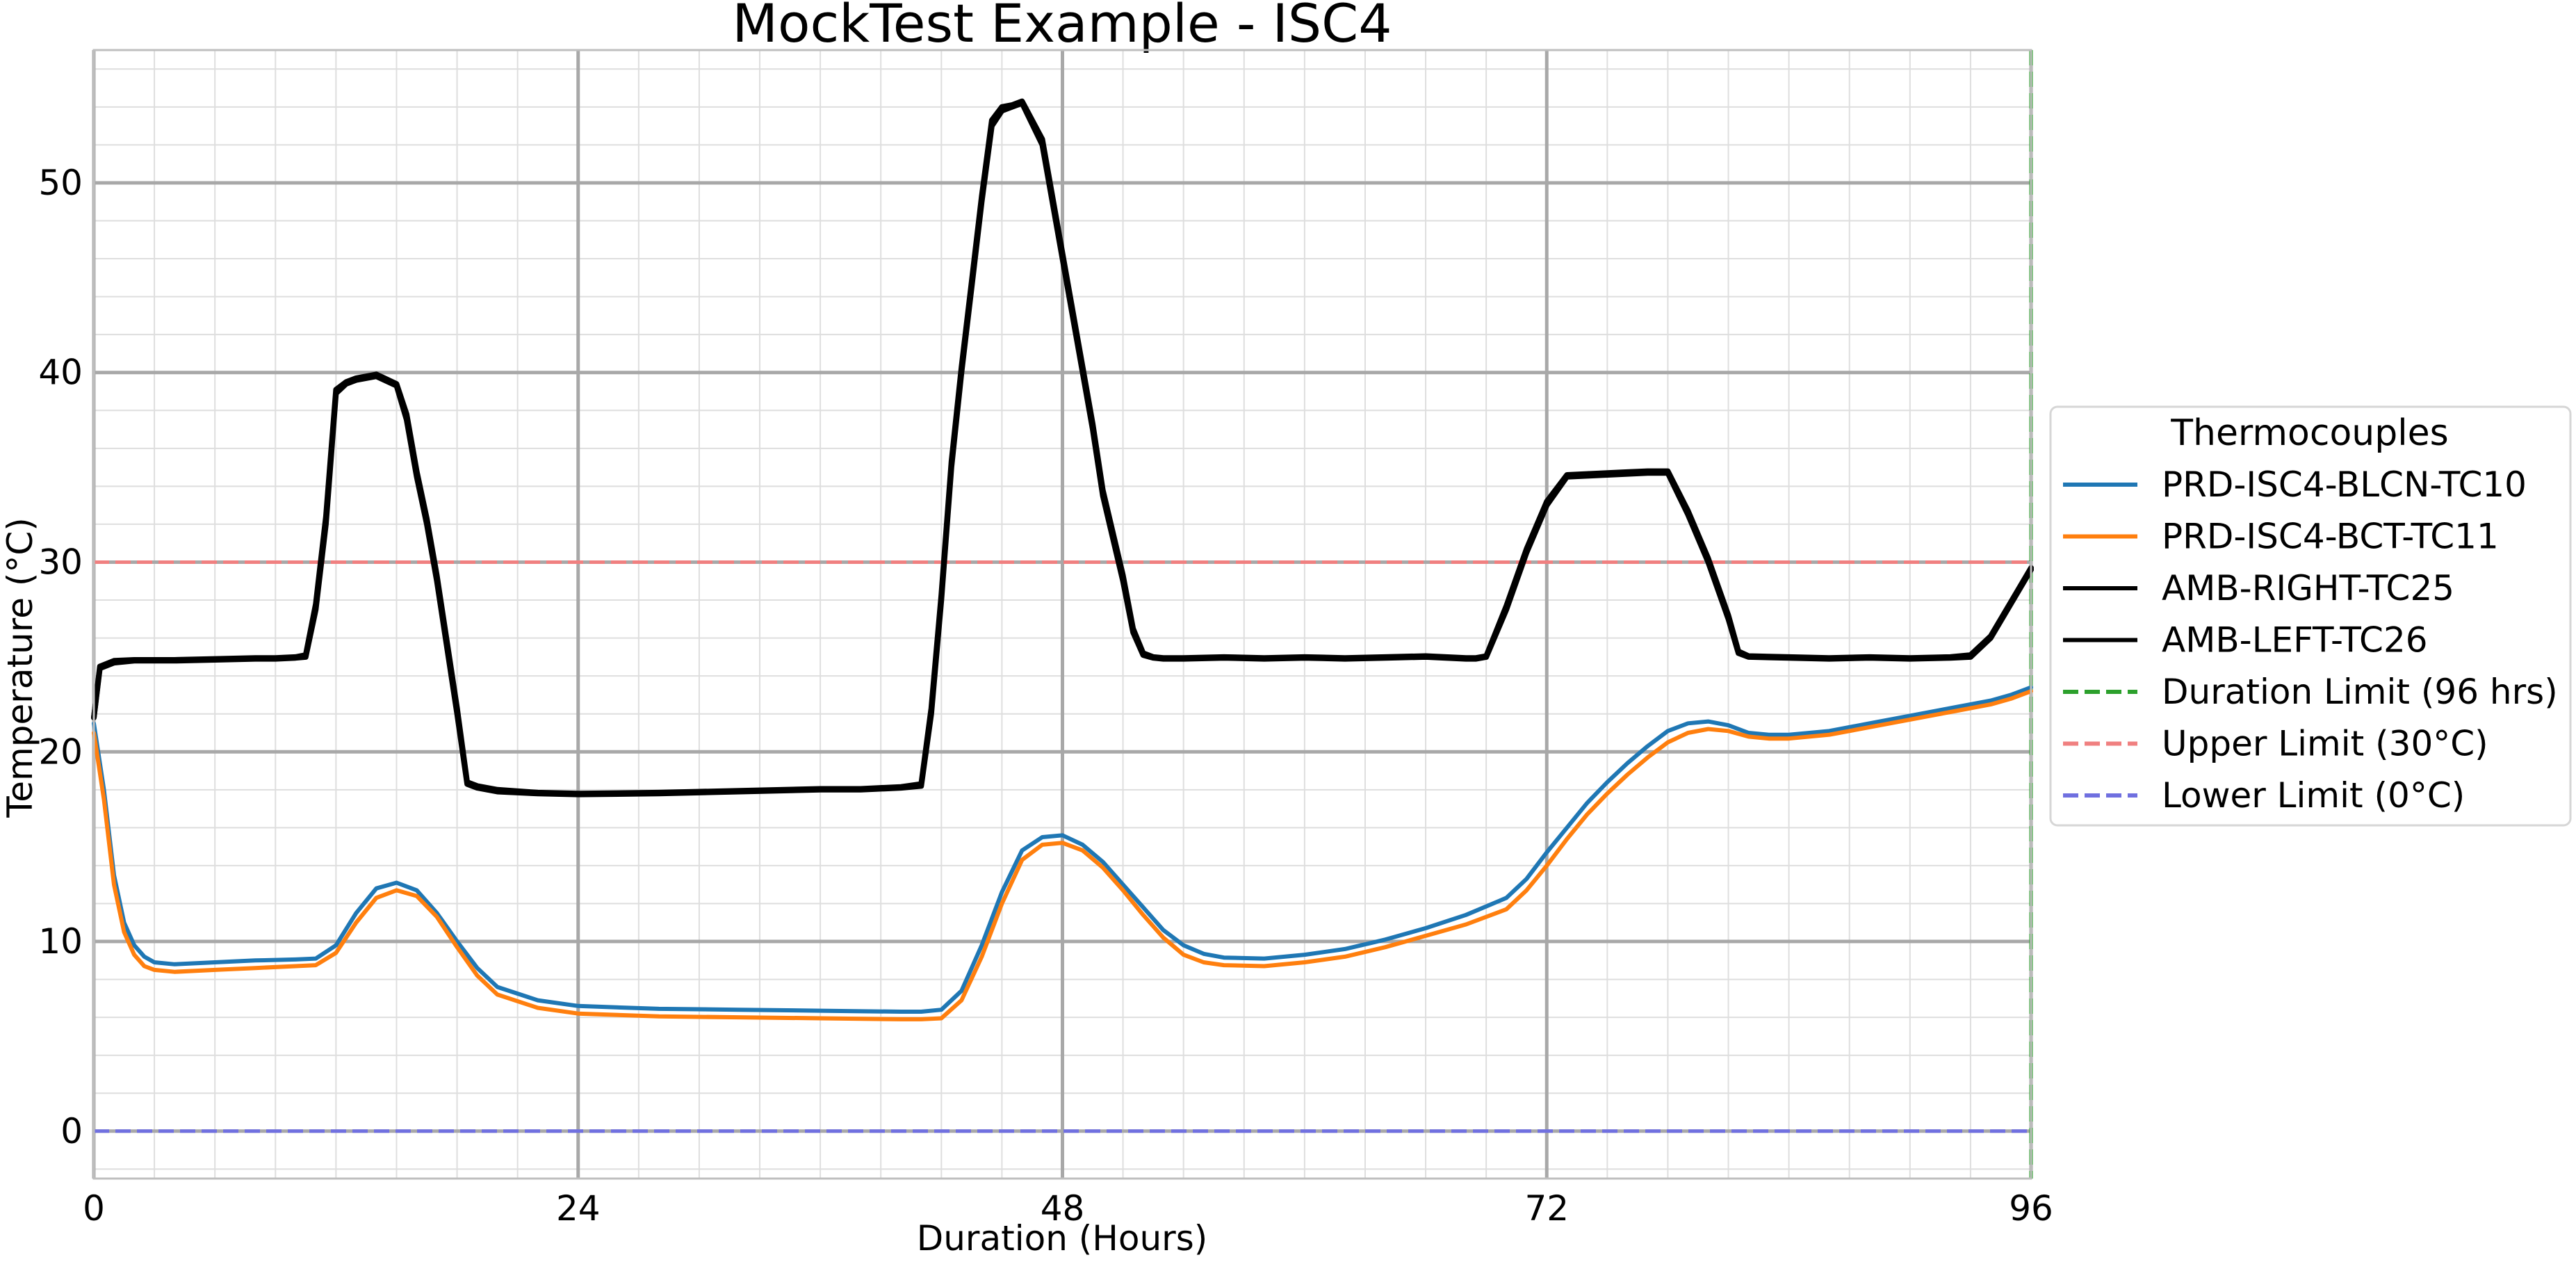  Describe the element at coordinates (20, 667) in the screenshot. I see `y-axis-label: Temperature (°C)` at that location.